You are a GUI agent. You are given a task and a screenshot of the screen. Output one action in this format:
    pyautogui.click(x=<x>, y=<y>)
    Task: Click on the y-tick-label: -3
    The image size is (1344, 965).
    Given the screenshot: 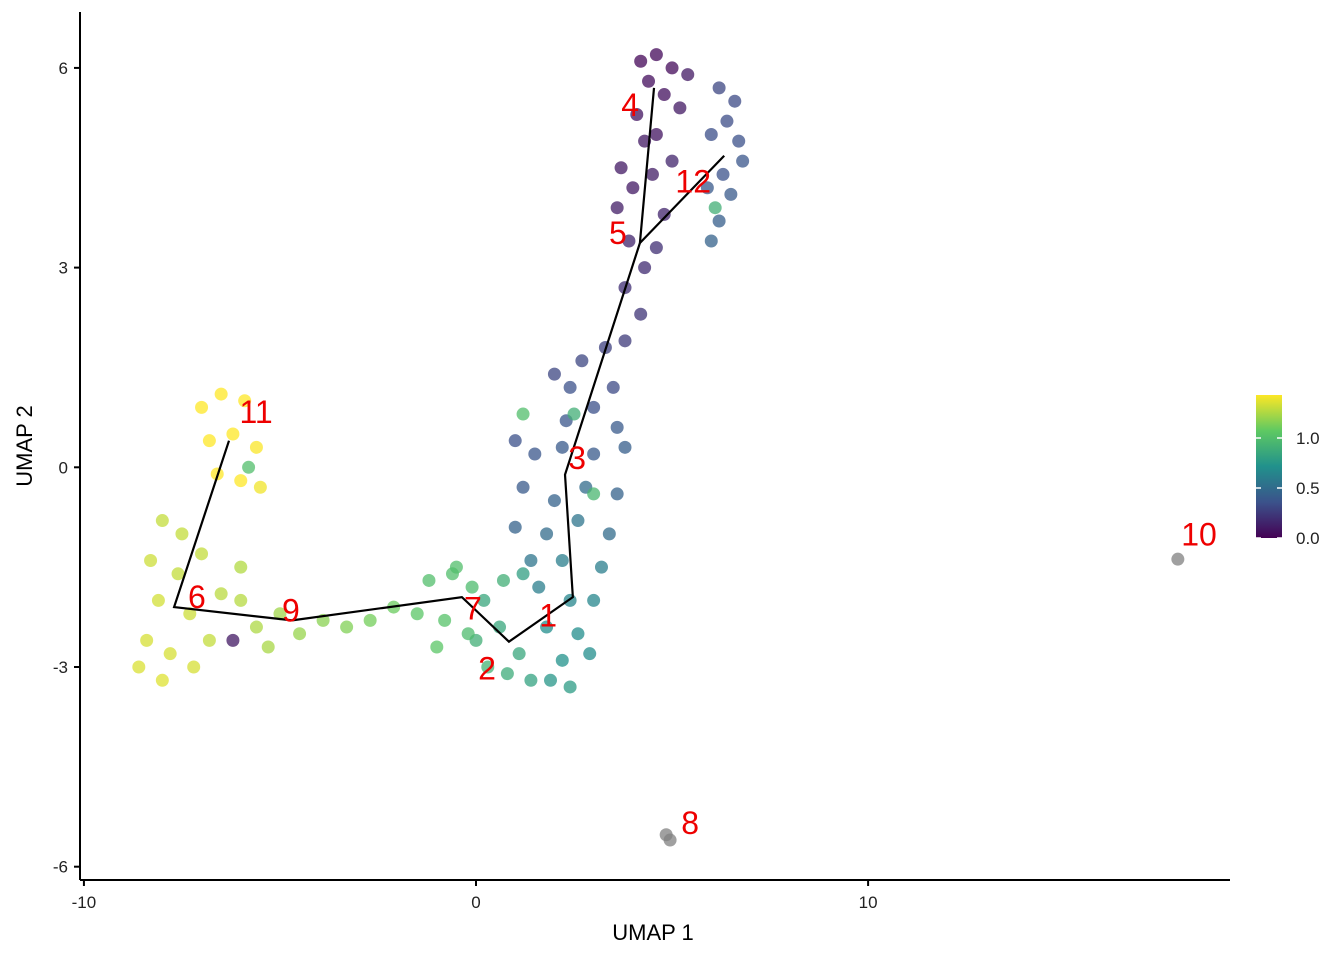 What is the action you would take?
    pyautogui.click(x=60, y=667)
    